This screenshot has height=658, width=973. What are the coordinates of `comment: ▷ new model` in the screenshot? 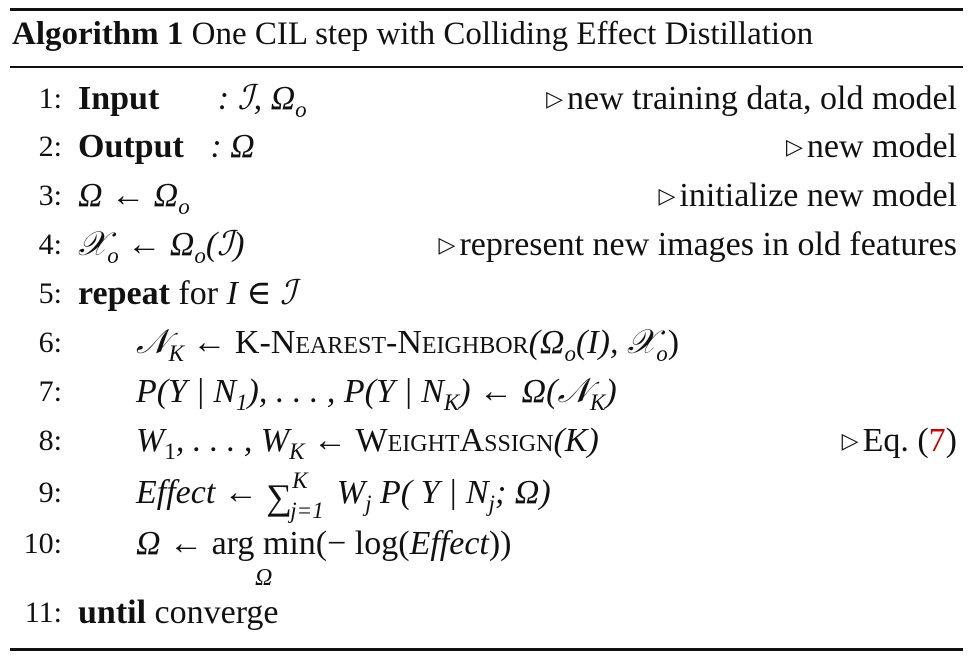 It's located at (871, 148).